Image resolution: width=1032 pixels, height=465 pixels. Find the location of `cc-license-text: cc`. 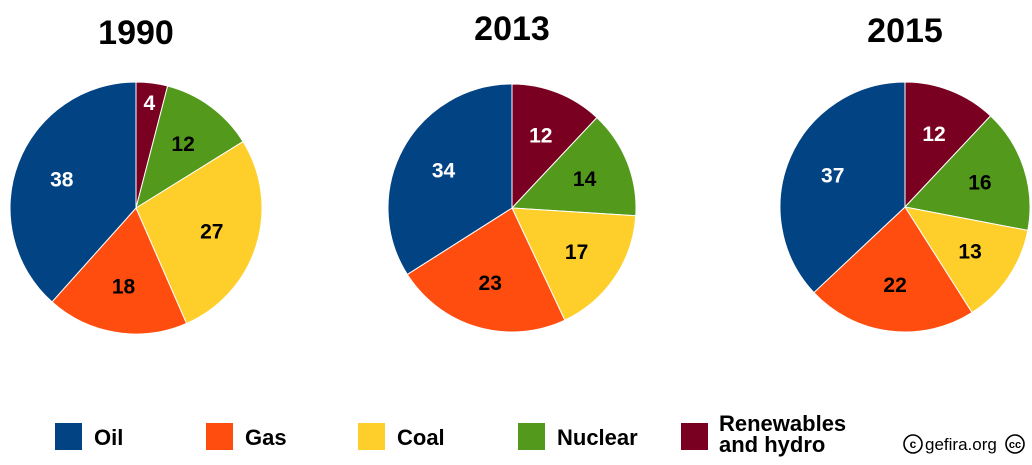

cc-license-text: cc is located at coordinates (1015, 445).